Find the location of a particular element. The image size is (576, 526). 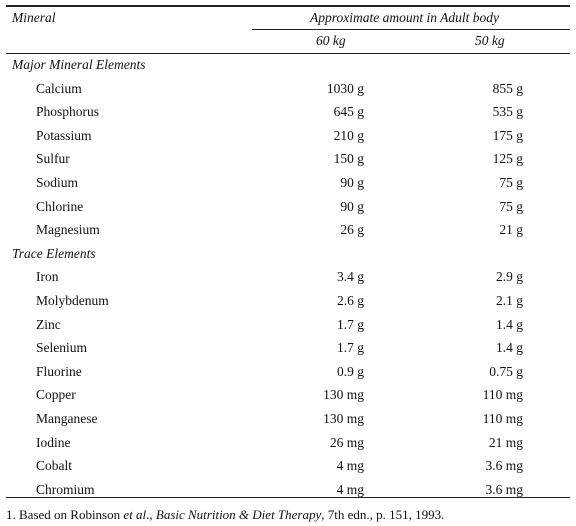

table-row: Fluorine 0.9 g 0.75 g is located at coordinates (288, 376).